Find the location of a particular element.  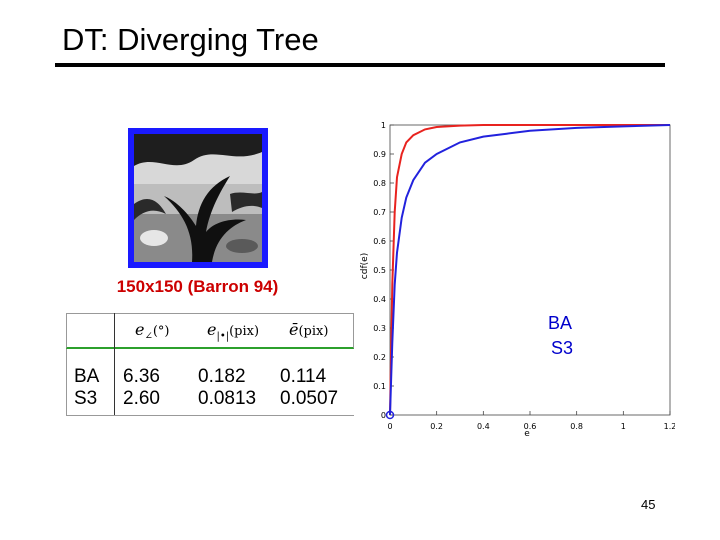

ba-mean-error: 0.114 is located at coordinates (303, 376).